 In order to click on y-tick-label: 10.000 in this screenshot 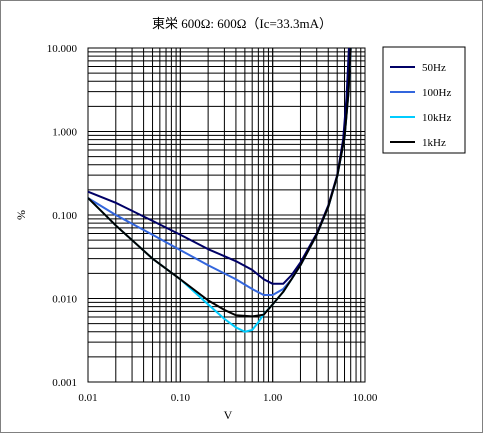, I will do `click(62, 49)`.